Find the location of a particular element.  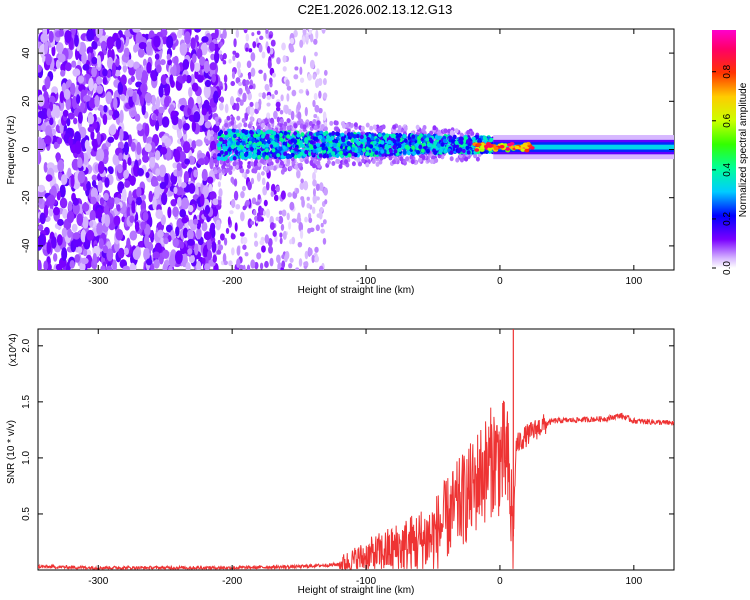

chart-title: C2E1.2026.002.13.12.G13 is located at coordinates (375, 9).